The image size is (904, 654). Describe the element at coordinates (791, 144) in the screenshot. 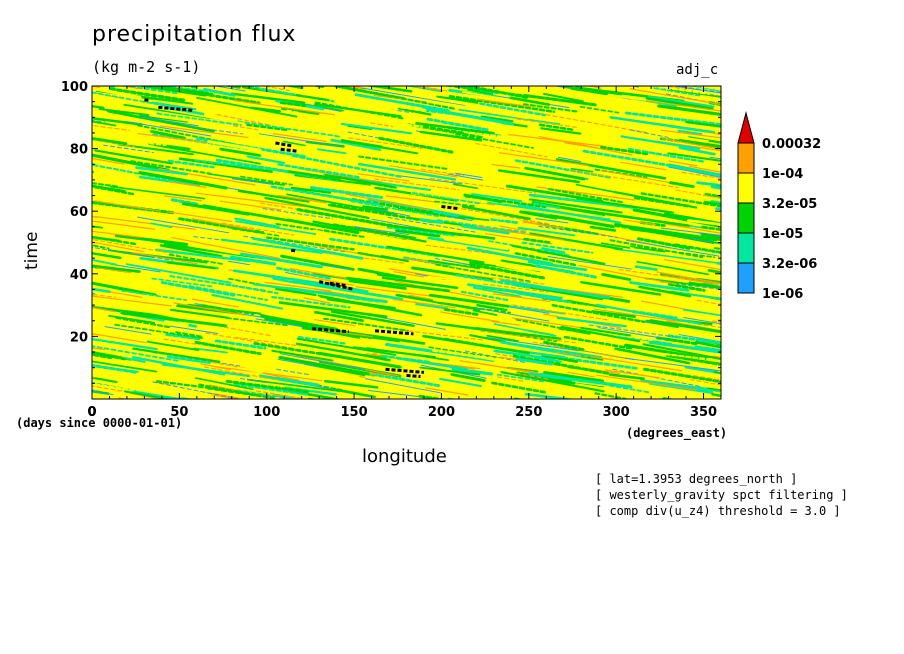

I see `colorbar-label: 0.00032` at that location.